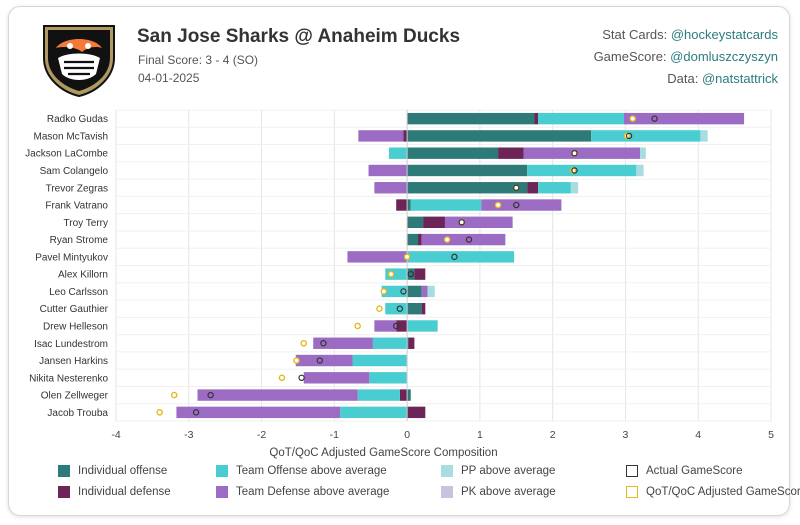  Describe the element at coordinates (713, 492) in the screenshot. I see `legend-item: QoT/QoC Adjusted GameScore` at that location.